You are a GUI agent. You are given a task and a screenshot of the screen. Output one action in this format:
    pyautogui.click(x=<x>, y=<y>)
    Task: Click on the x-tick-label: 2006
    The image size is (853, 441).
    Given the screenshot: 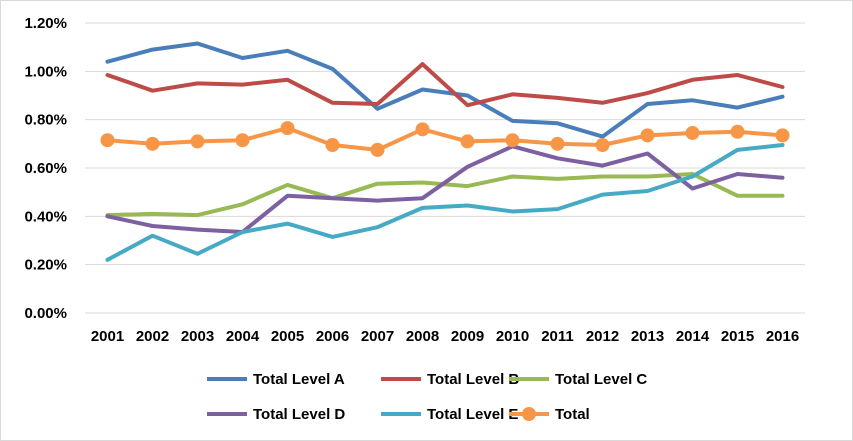 What is the action you would take?
    pyautogui.click(x=332, y=336)
    